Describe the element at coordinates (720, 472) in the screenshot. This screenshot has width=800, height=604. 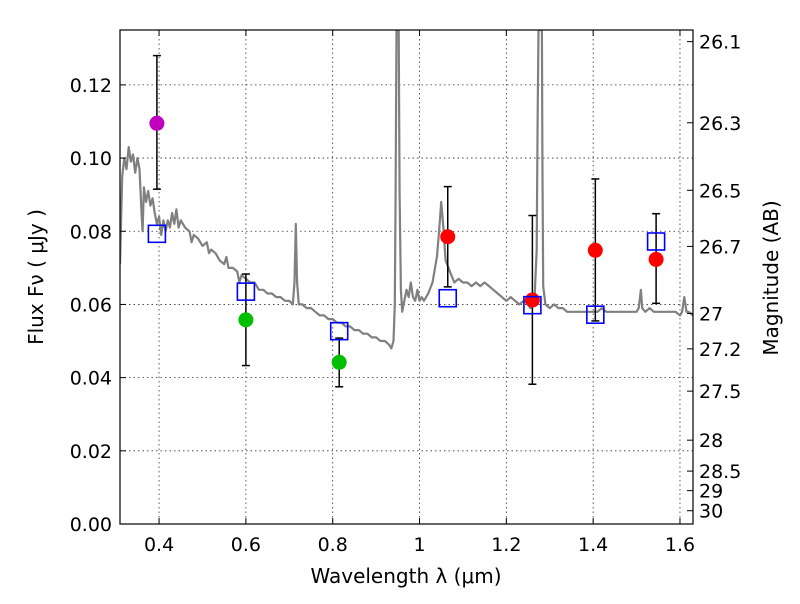
I see `mag-tick-label: 28.5` at that location.